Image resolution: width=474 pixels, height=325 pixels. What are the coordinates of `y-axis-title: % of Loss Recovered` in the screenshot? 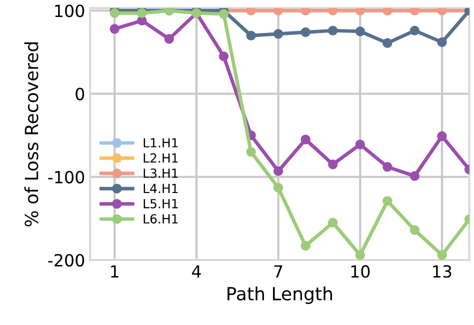 It's located at (31, 134).